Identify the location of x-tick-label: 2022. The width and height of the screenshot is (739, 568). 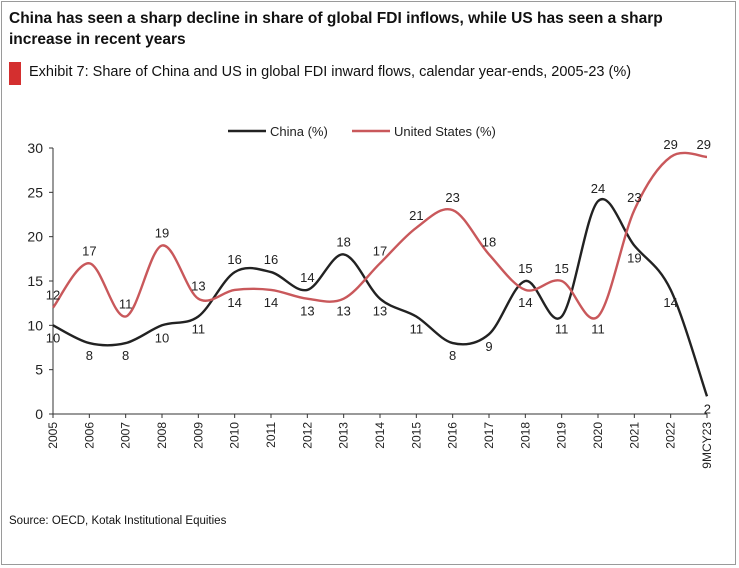
(671, 435).